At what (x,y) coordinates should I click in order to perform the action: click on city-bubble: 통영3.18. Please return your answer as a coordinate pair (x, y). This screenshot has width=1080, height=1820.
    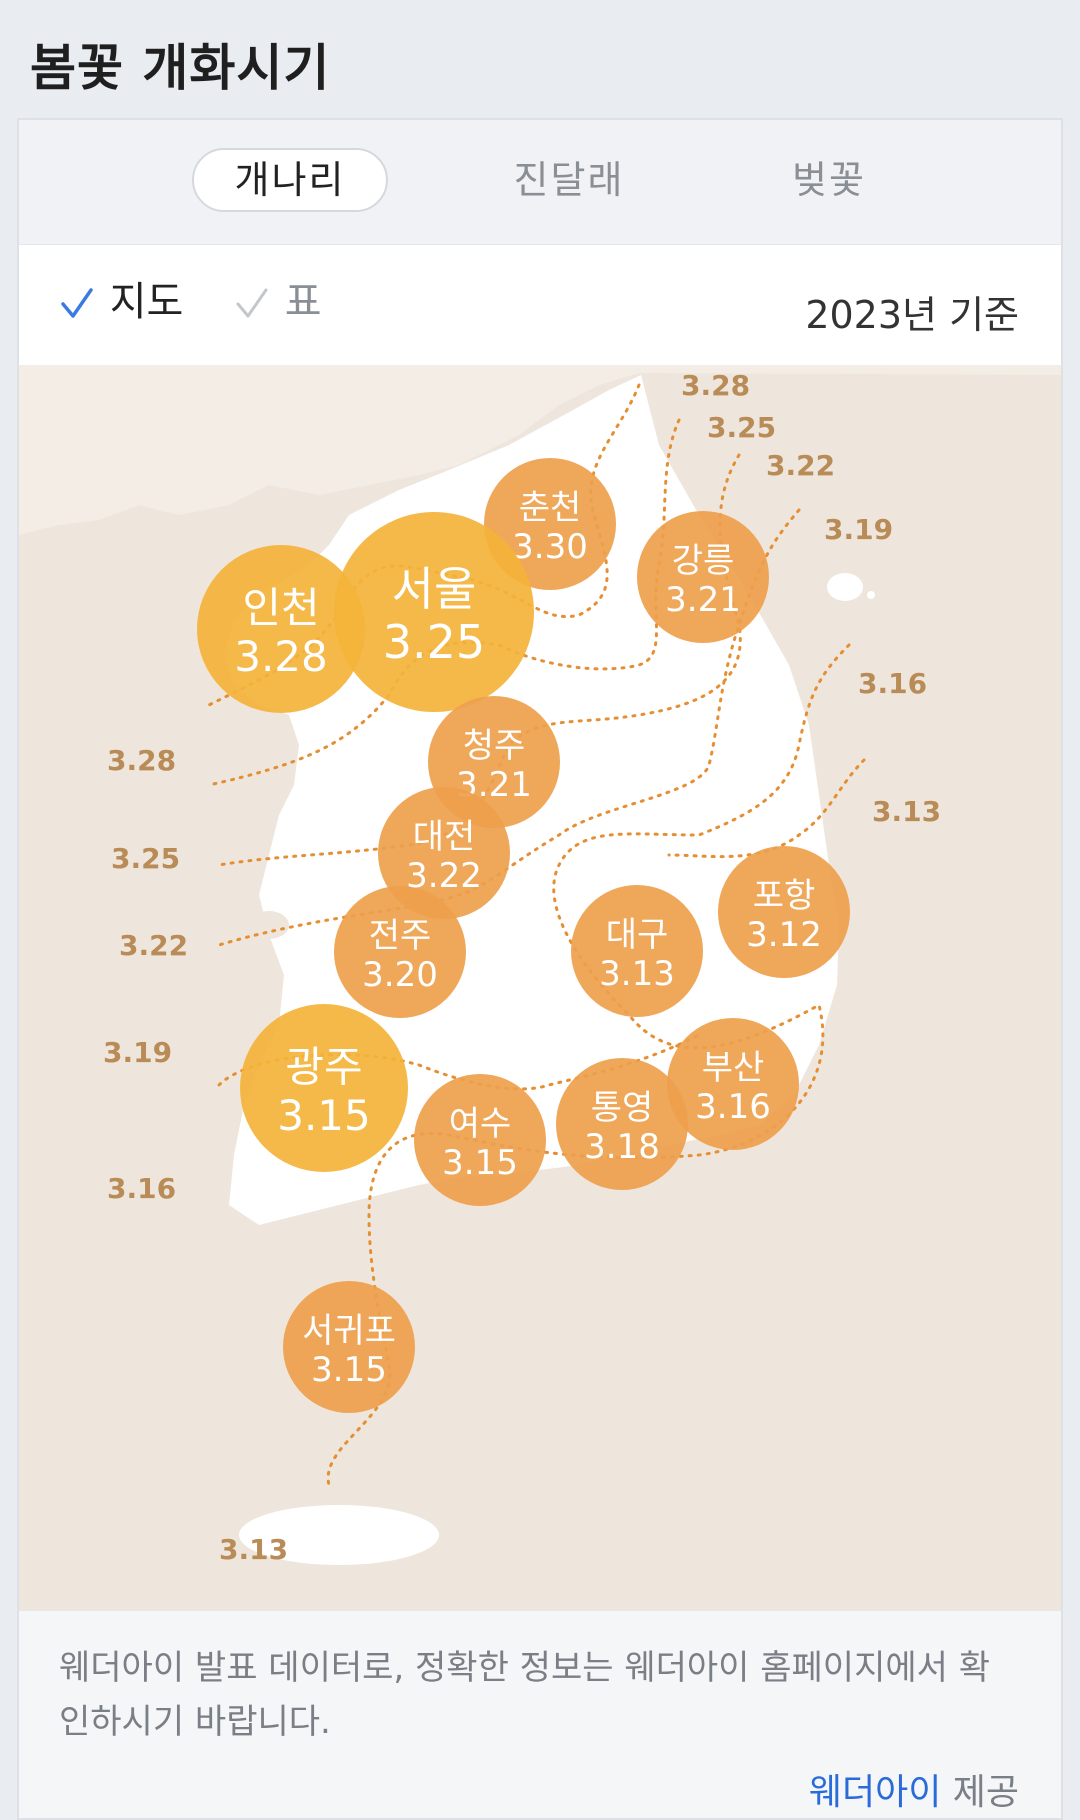
    Looking at the image, I should click on (622, 1124).